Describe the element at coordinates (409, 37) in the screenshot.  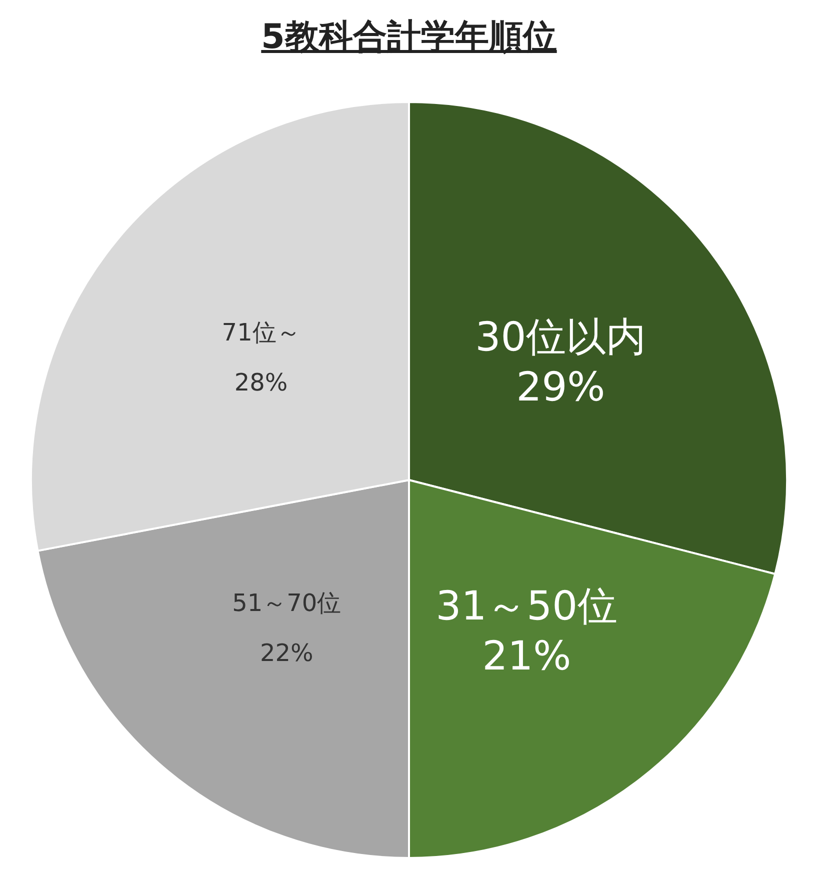
I see `chart-title: 5教科合計学年順位` at that location.